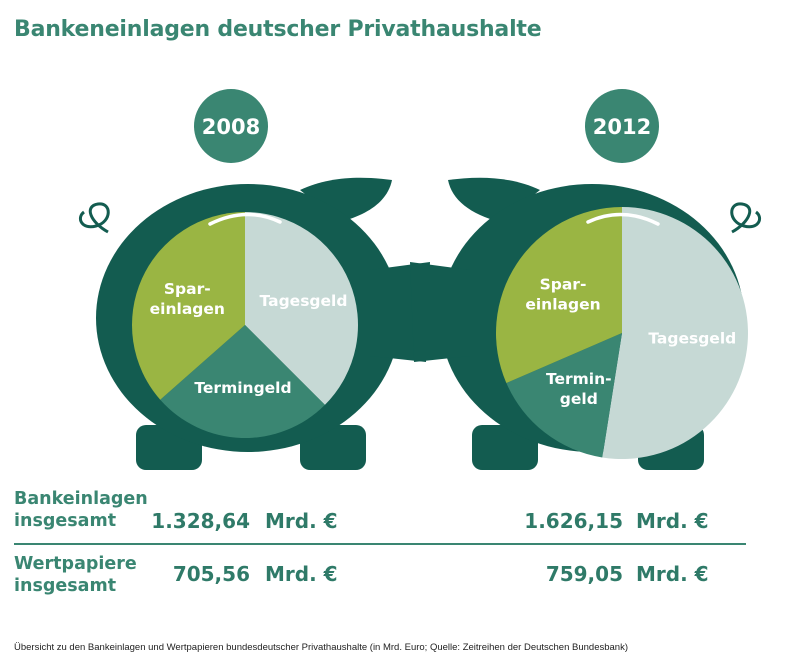 Image resolution: width=800 pixels, height=668 pixels. I want to click on pie-2012: Tagesgeld Termin-geld Spar-einlagen, so click(621, 332).